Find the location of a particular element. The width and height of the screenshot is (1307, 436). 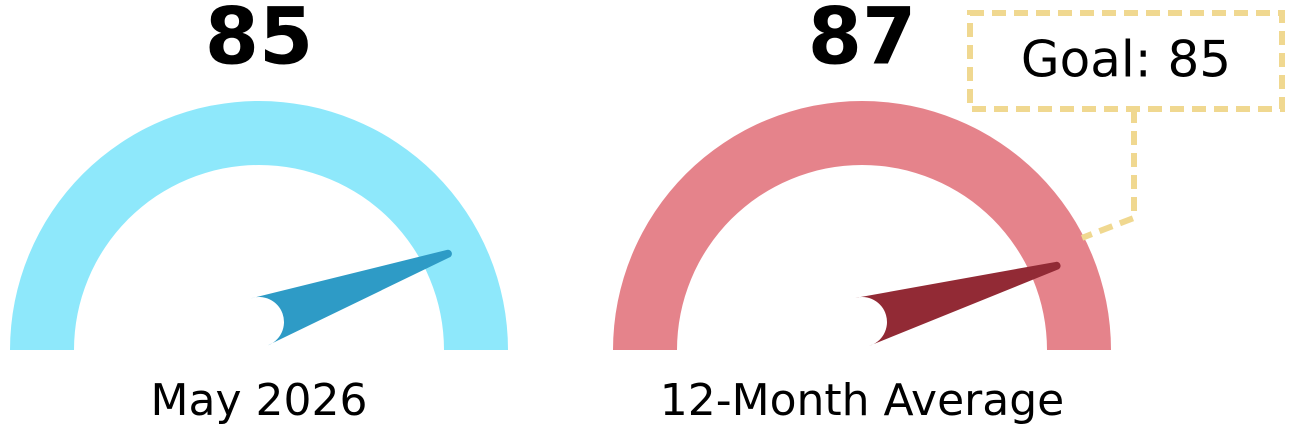

goal-box is located at coordinates (1126, 61).